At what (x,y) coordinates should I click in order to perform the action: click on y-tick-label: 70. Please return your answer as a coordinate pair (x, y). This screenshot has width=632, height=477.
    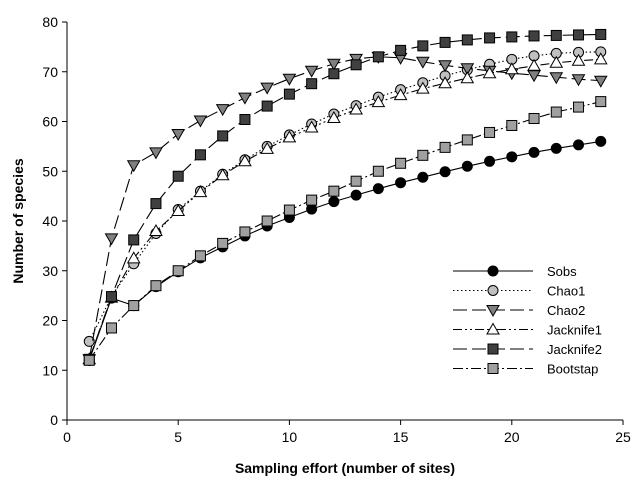
    Looking at the image, I should click on (50, 72).